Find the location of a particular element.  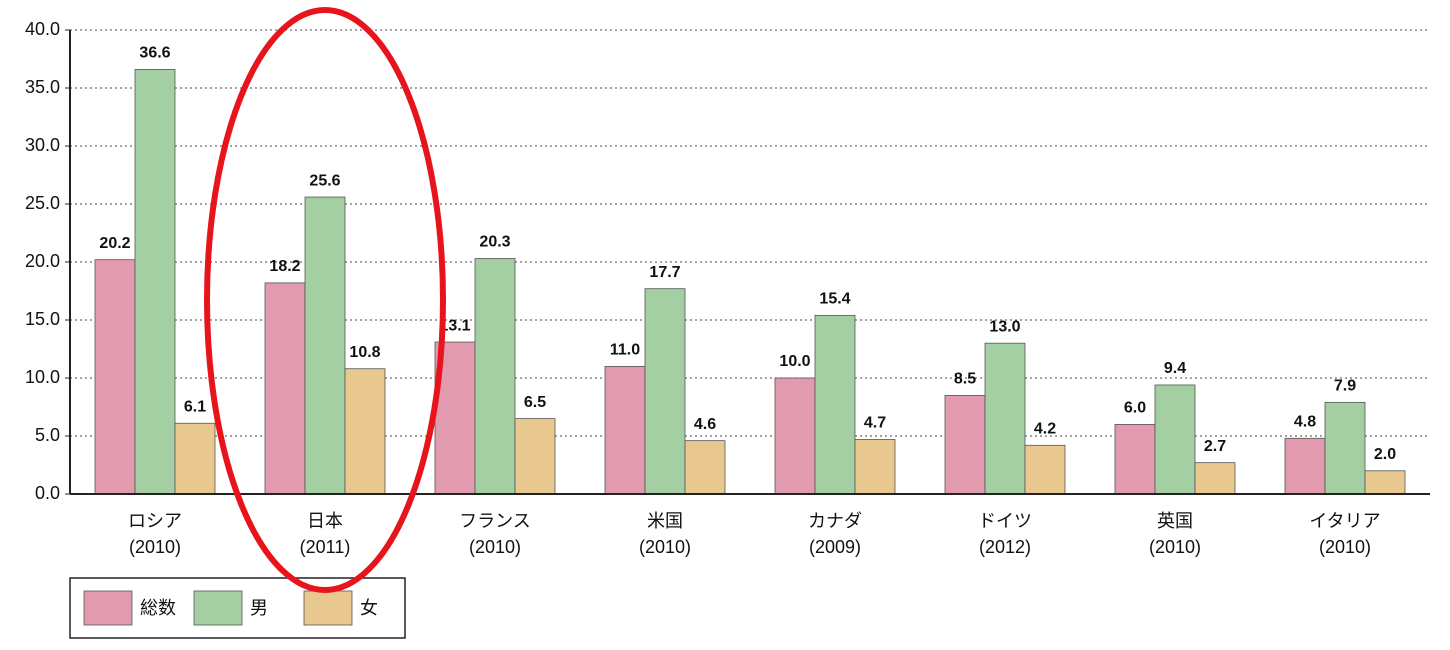

value-label: 15.4 is located at coordinates (834, 299).